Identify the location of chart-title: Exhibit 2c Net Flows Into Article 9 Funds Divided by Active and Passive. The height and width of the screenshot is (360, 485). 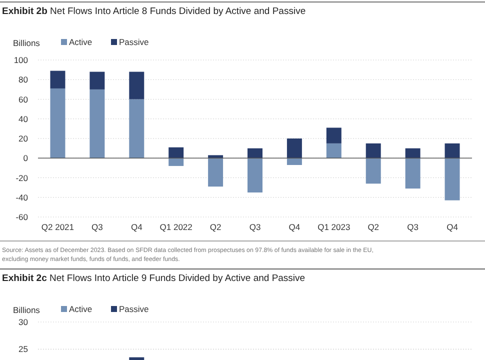
(154, 278).